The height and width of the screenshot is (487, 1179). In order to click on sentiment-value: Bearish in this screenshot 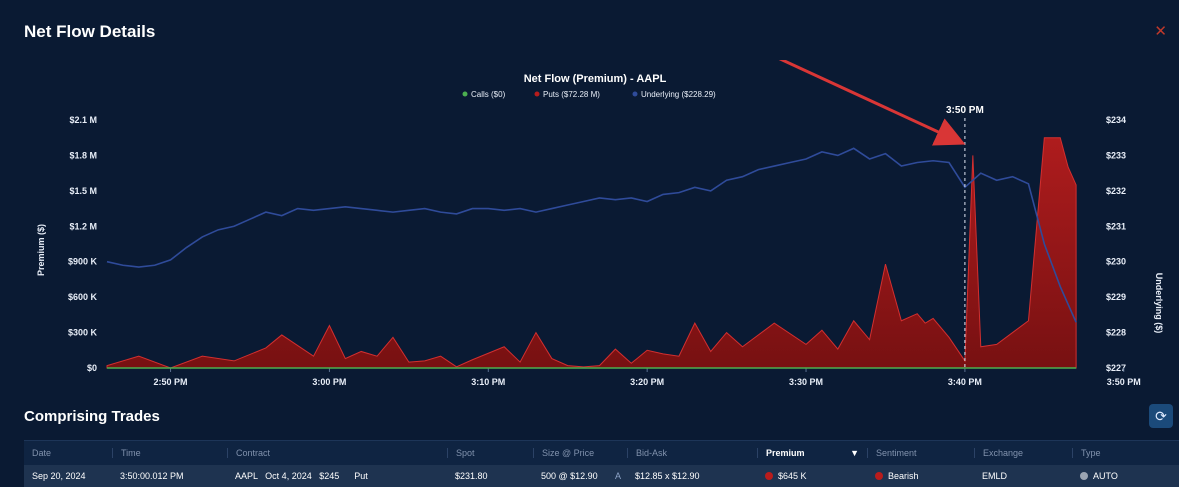, I will do `click(903, 476)`.